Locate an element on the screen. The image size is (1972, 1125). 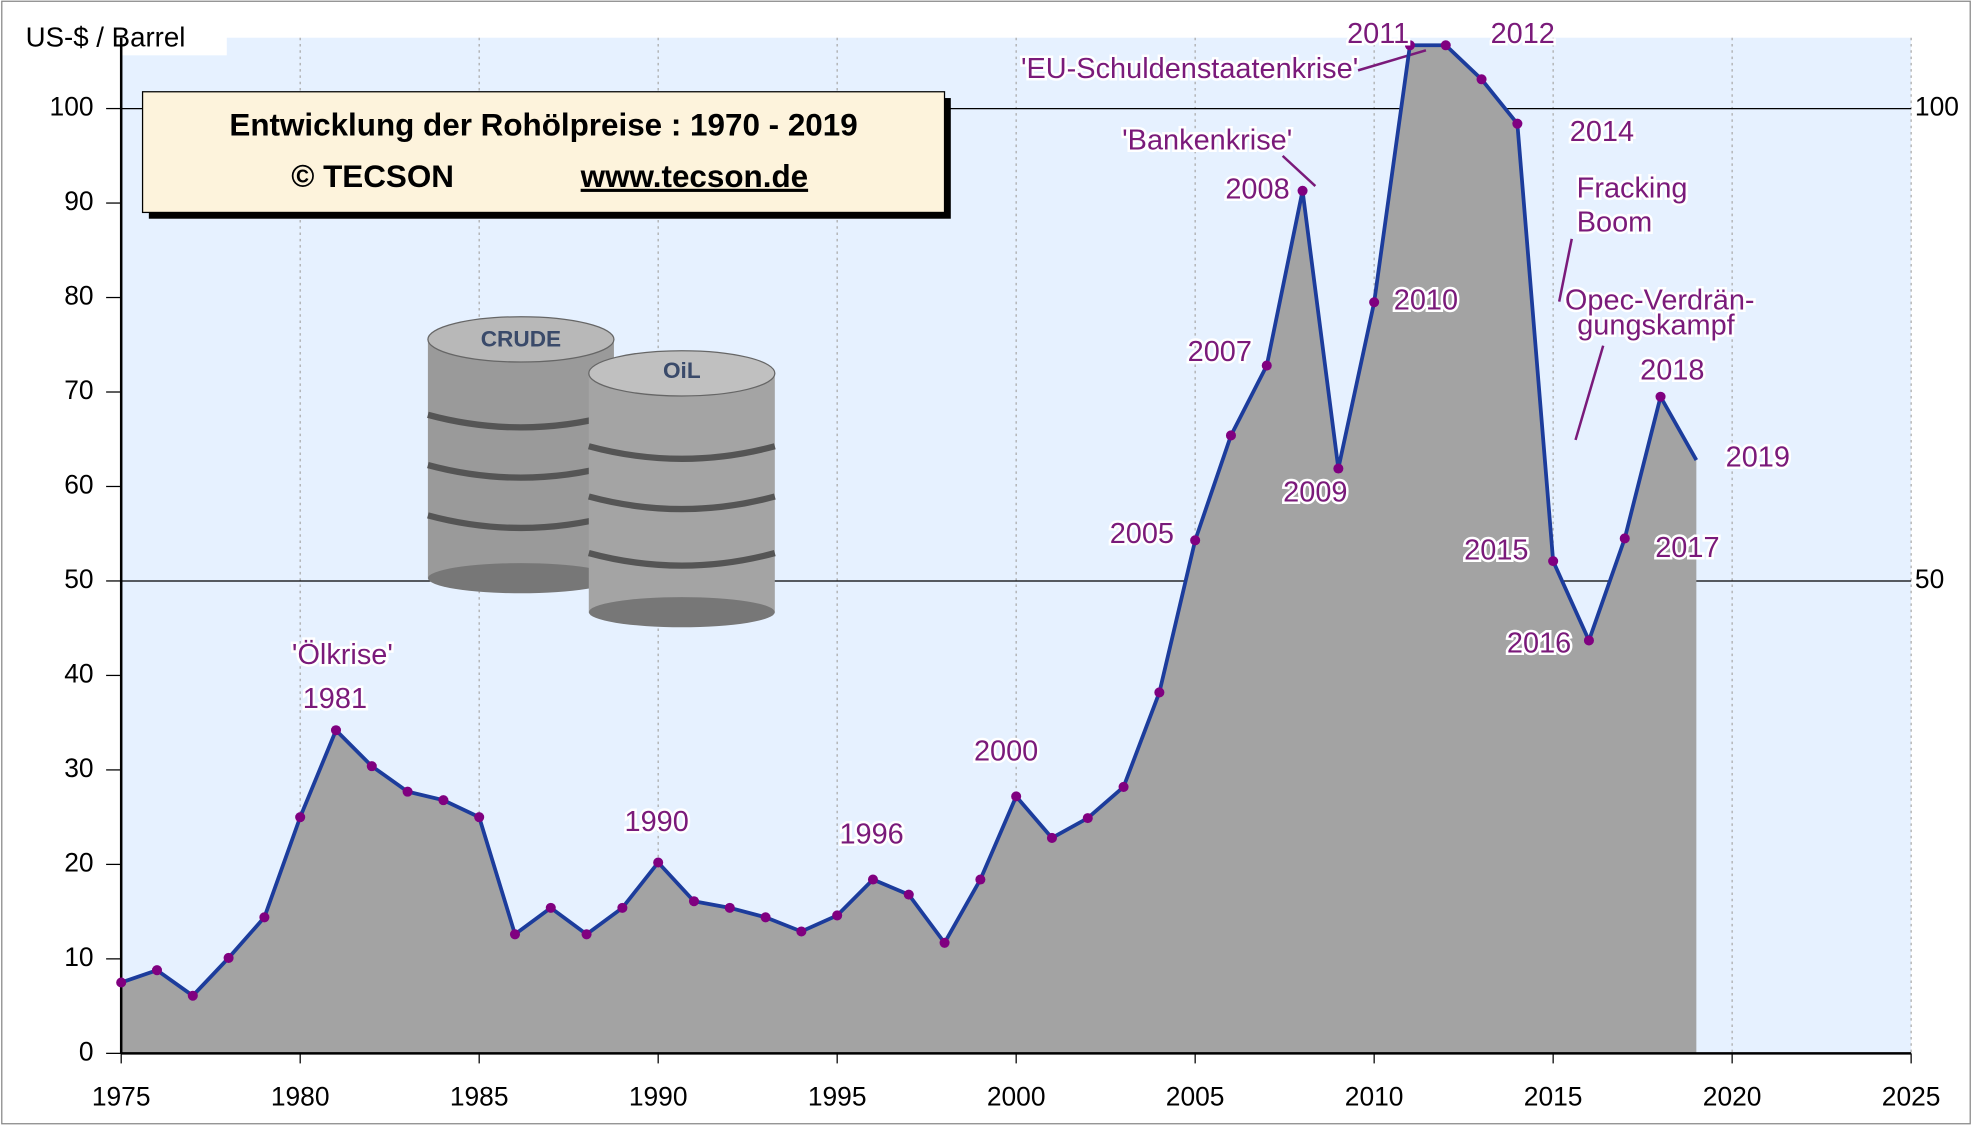
x-tick-label: 2010 is located at coordinates (1374, 1097).